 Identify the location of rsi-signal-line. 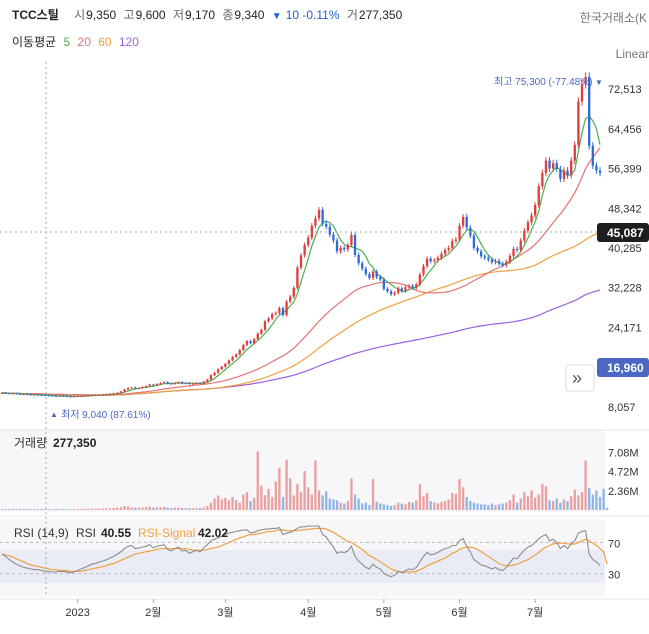
(304, 550).